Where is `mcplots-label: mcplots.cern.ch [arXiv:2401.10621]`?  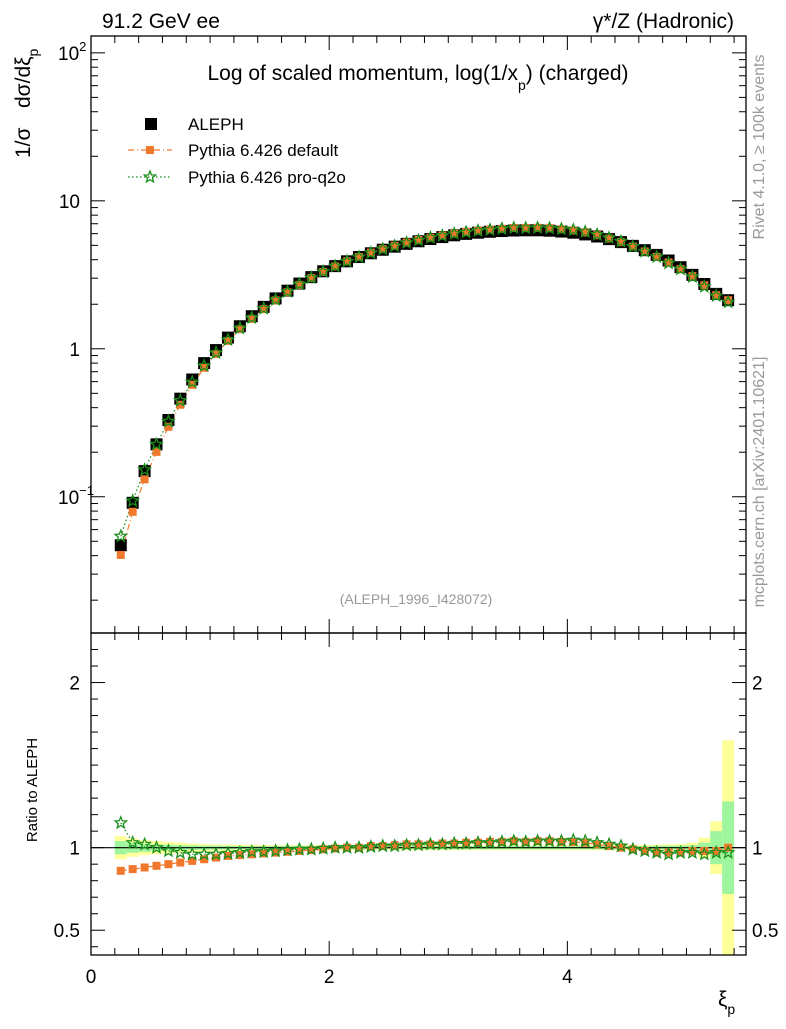
mcplots-label: mcplots.cern.ch [arXiv:2401.10621] is located at coordinates (759, 482).